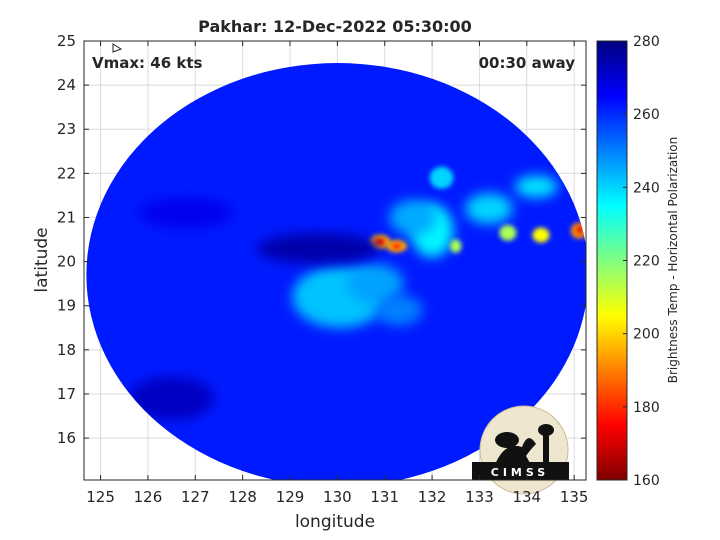 Image resolution: width=720 pixels, height=540 pixels. What do you see at coordinates (242, 497) in the screenshot?
I see `x-tick-label: 128` at bounding box center [242, 497].